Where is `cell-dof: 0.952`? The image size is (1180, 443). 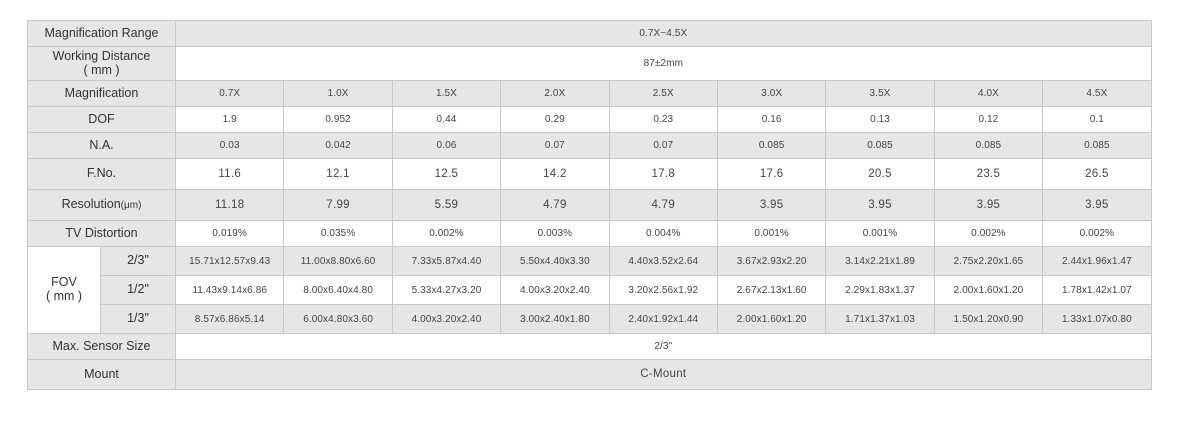 cell-dof: 0.952 is located at coordinates (338, 119).